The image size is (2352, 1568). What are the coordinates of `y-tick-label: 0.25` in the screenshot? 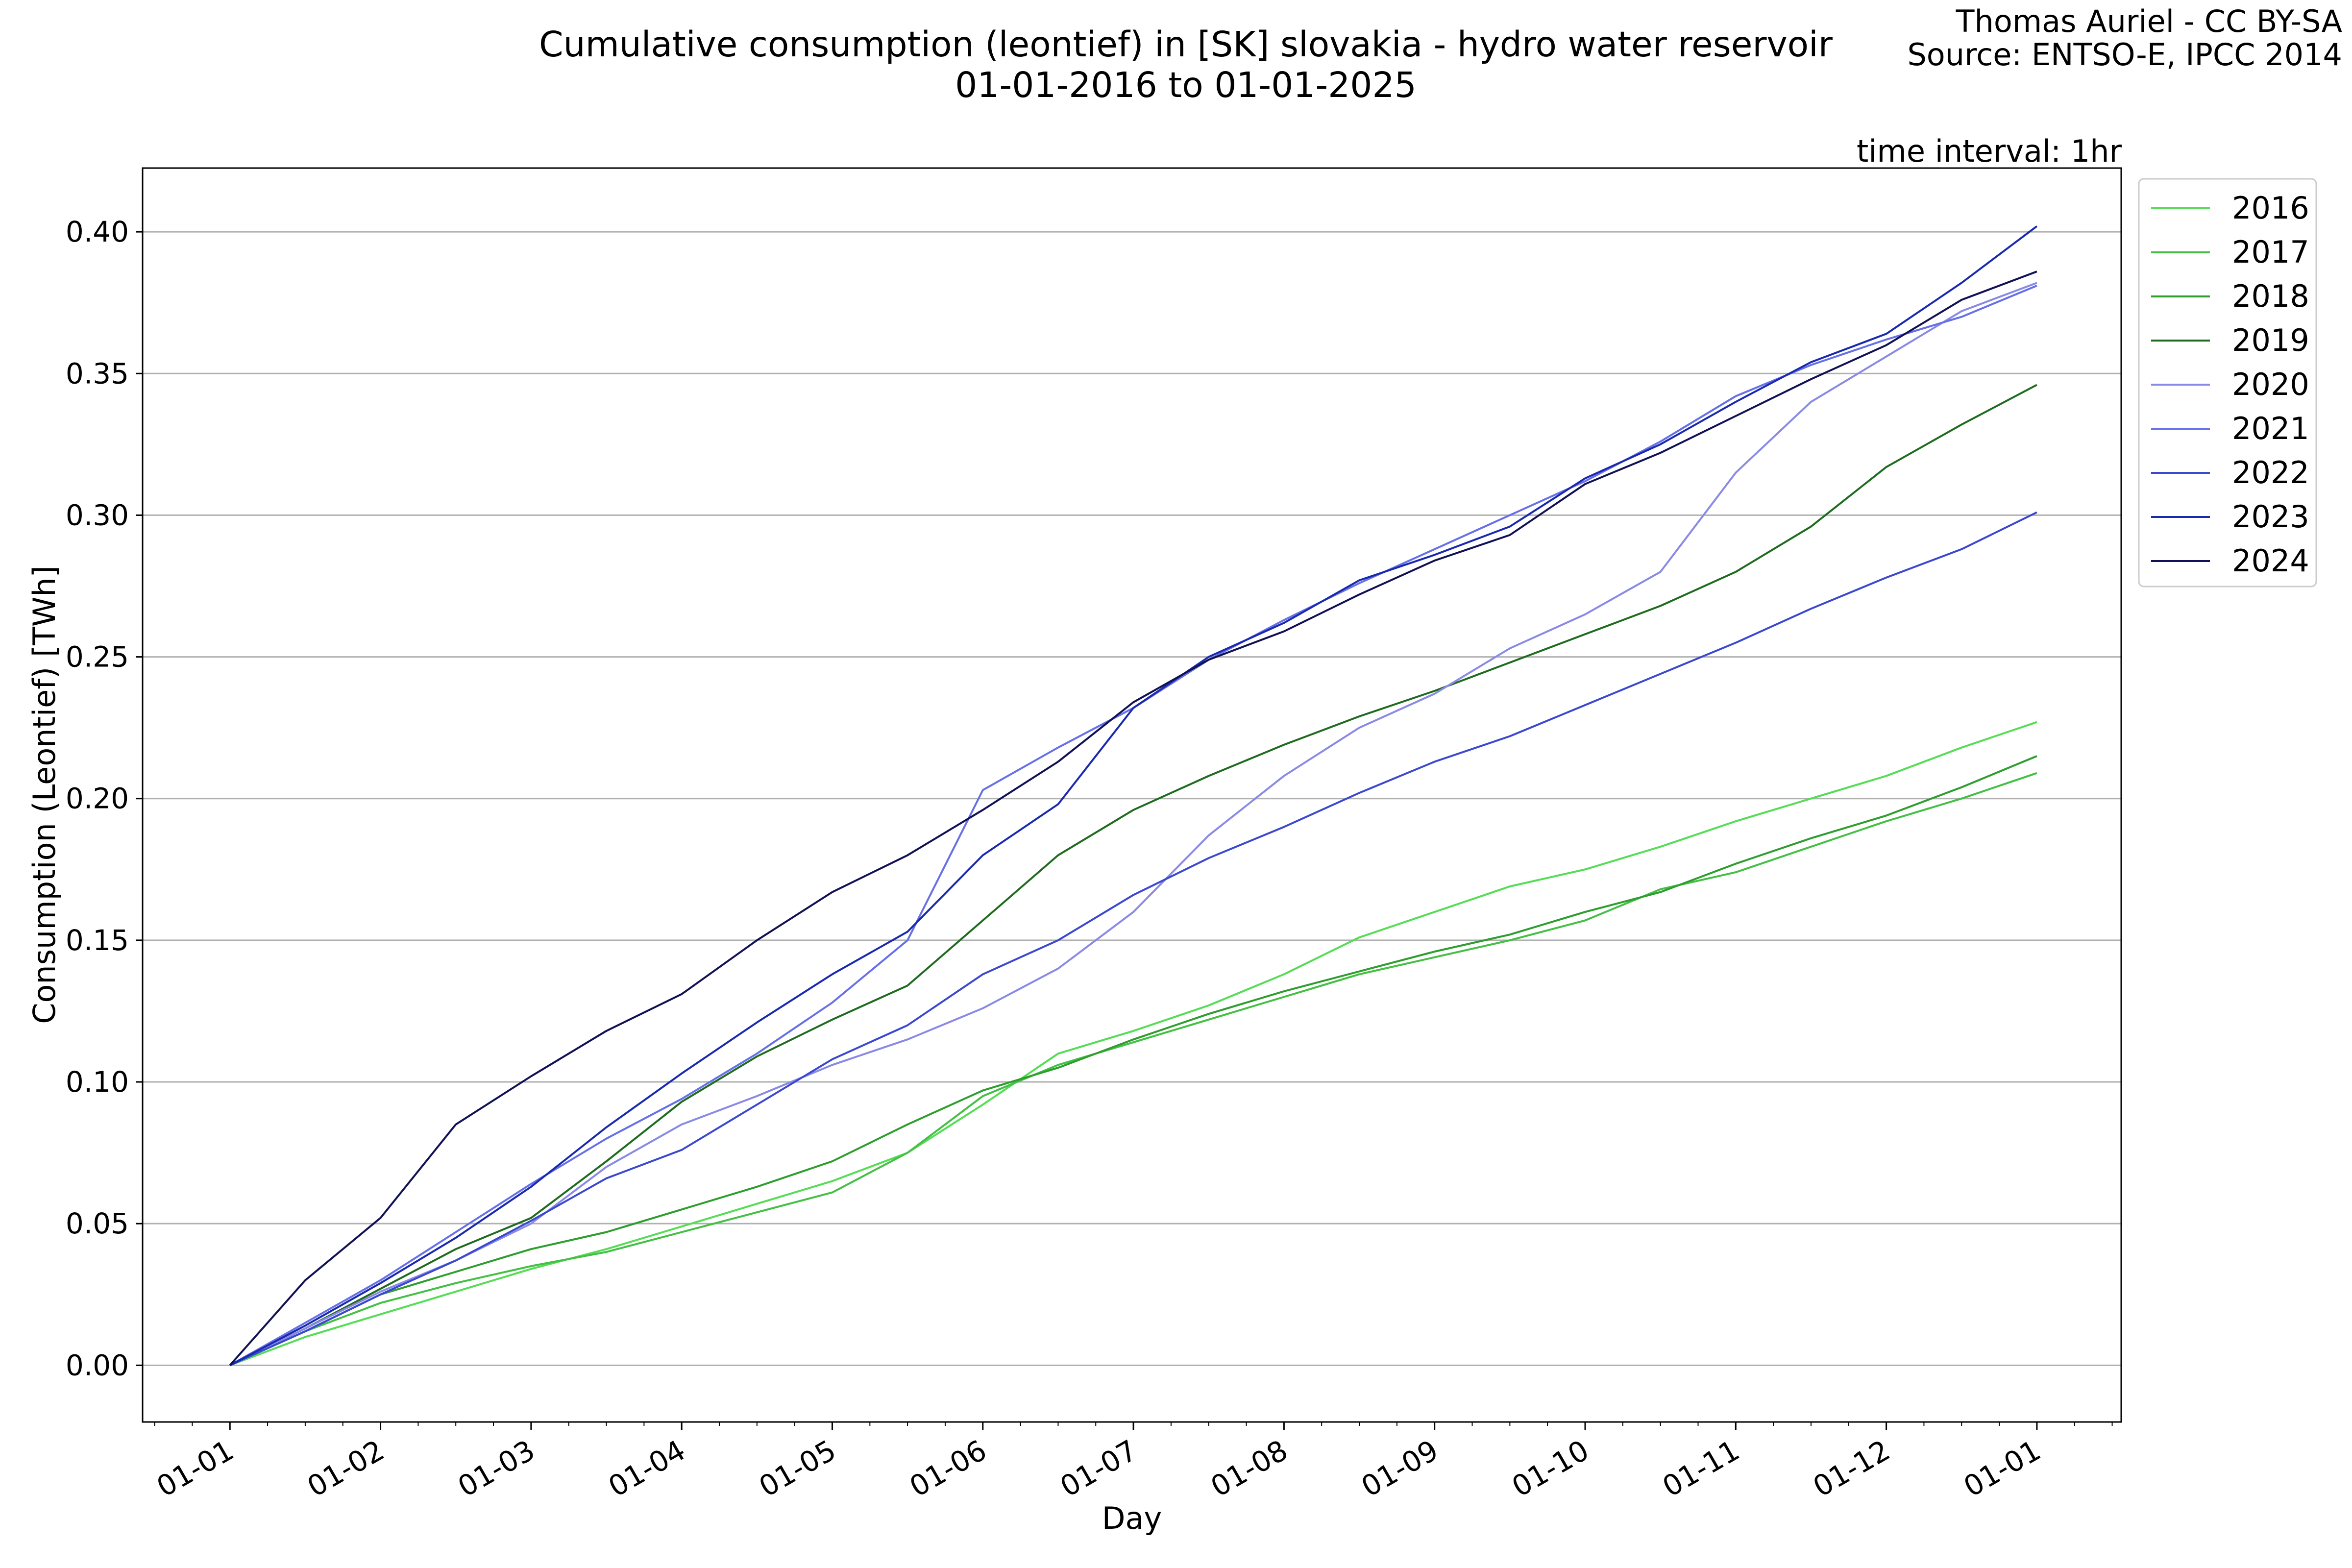 It's located at (97, 657).